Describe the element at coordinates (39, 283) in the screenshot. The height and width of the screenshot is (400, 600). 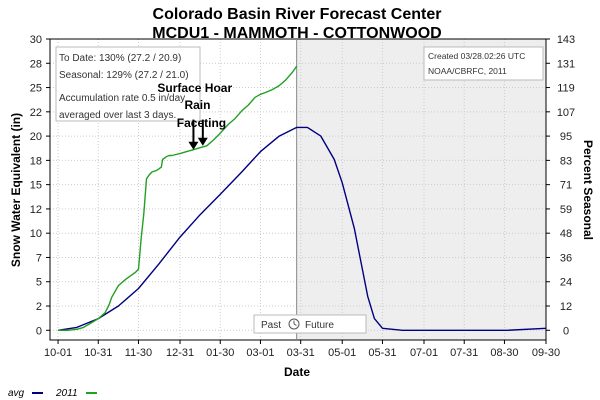
I see `y-tick-label-left: 5` at that location.